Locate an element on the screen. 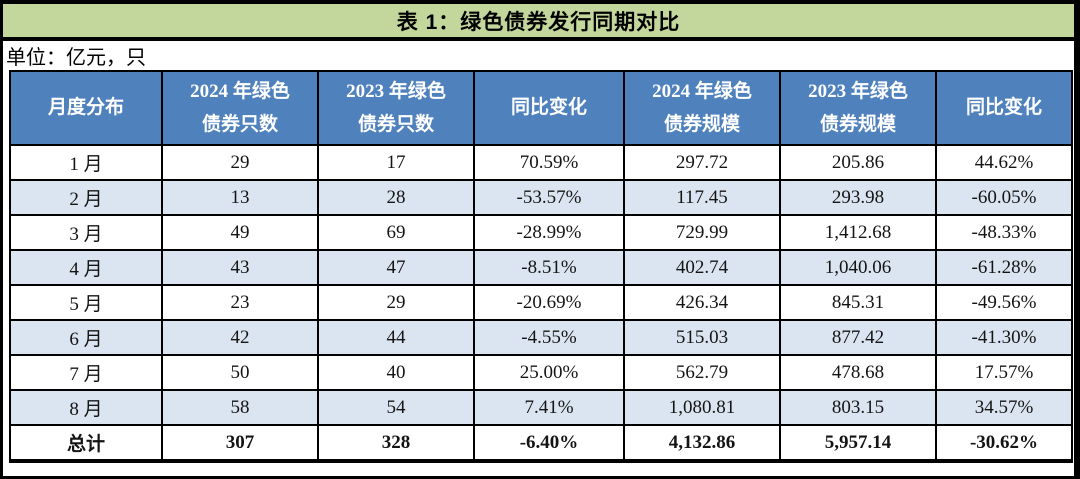 Image resolution: width=1080 pixels, height=479 pixels. table-cell: -49.56% is located at coordinates (1004, 302).